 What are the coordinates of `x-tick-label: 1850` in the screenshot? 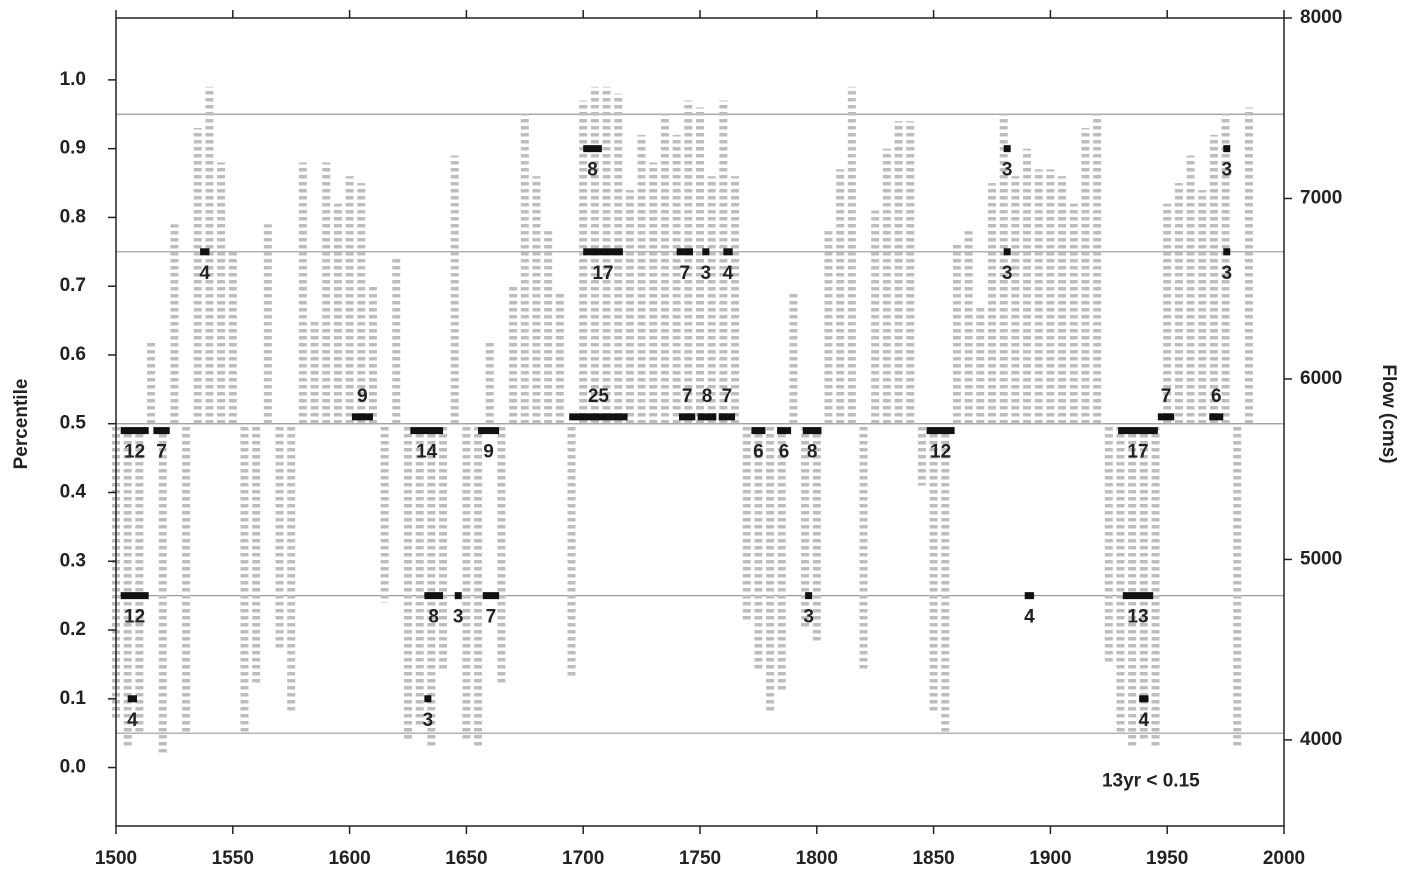 It's located at (933, 858).